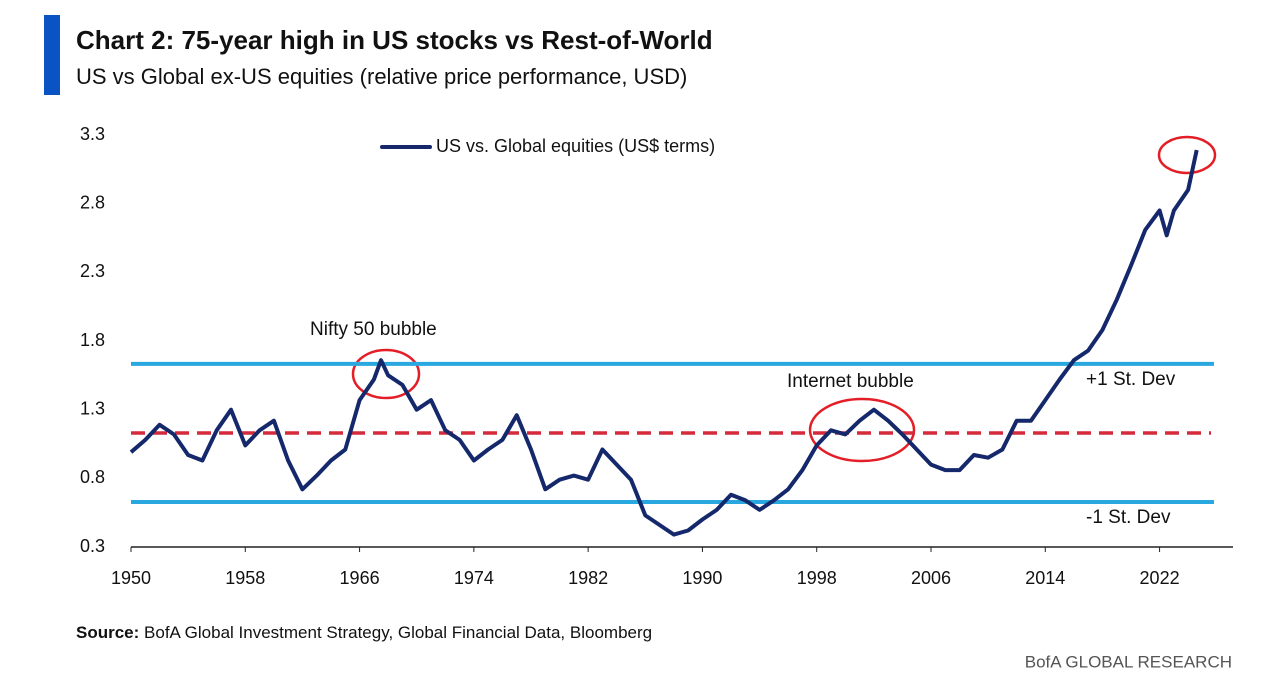 This screenshot has height=690, width=1274. What do you see at coordinates (575, 146) in the screenshot?
I see `legend-label: US vs. Global equities (US$ terms)` at bounding box center [575, 146].